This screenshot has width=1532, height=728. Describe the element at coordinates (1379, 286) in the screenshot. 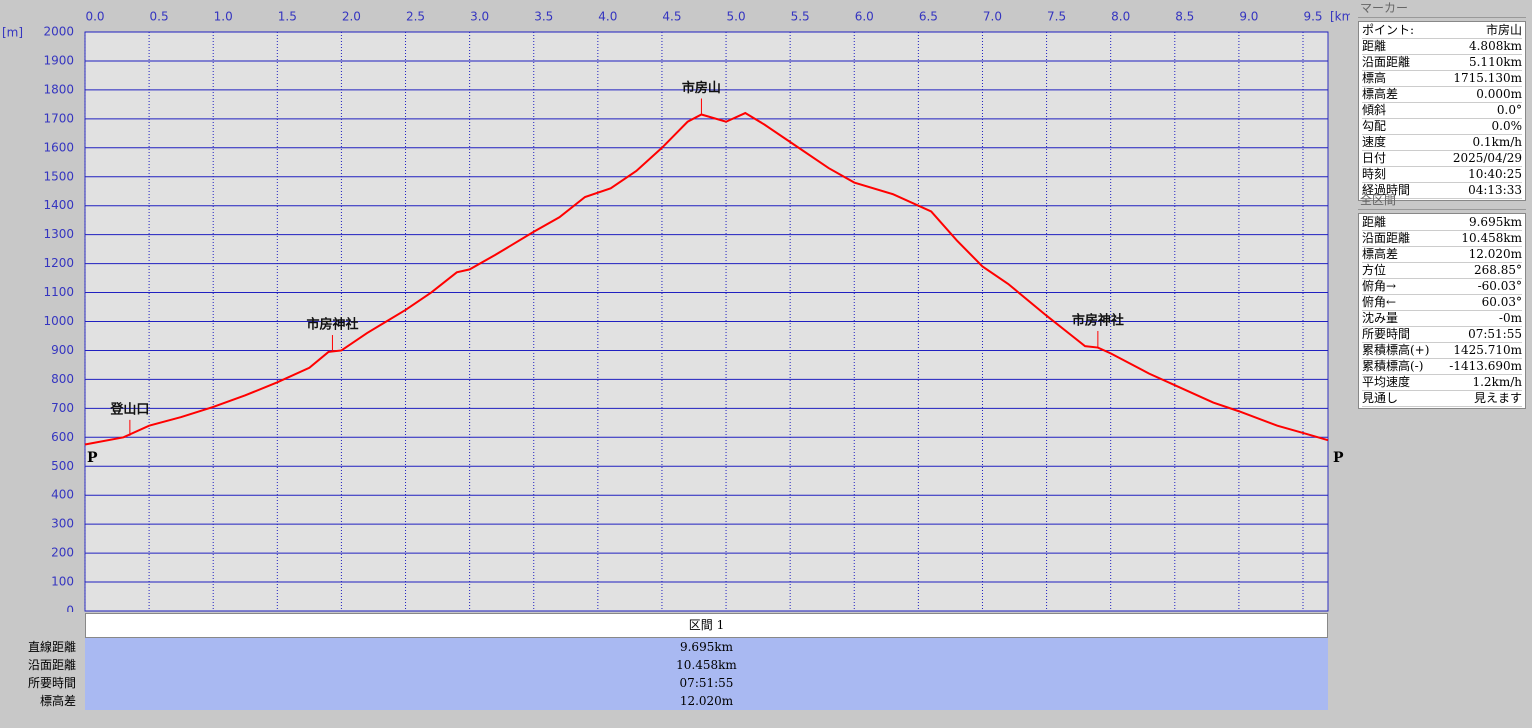

I see `panel-label: 俯角→` at that location.